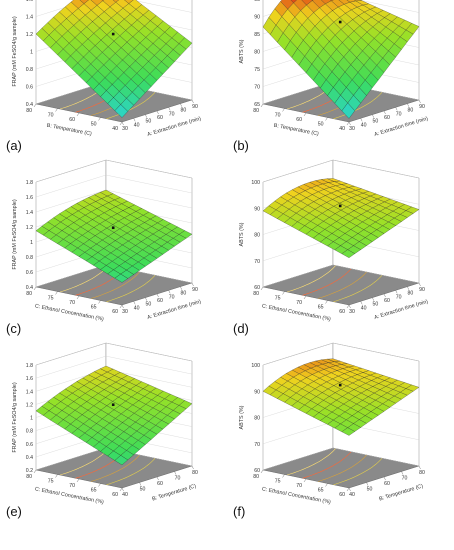 The height and width of the screenshot is (550, 454). I want to click on x-axis-title: A: Extraction time (min), so click(175, 127).